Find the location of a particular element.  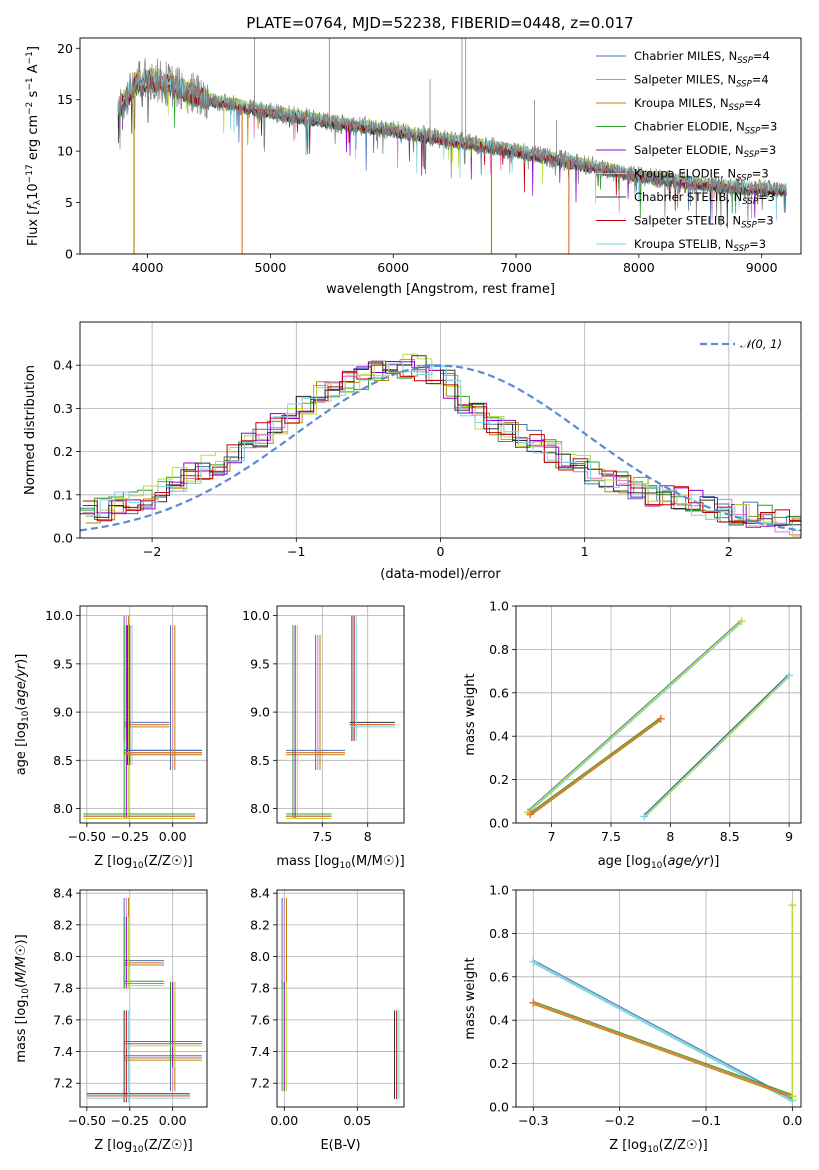

plot-area-age_vs_mass is located at coordinates (340, 717).